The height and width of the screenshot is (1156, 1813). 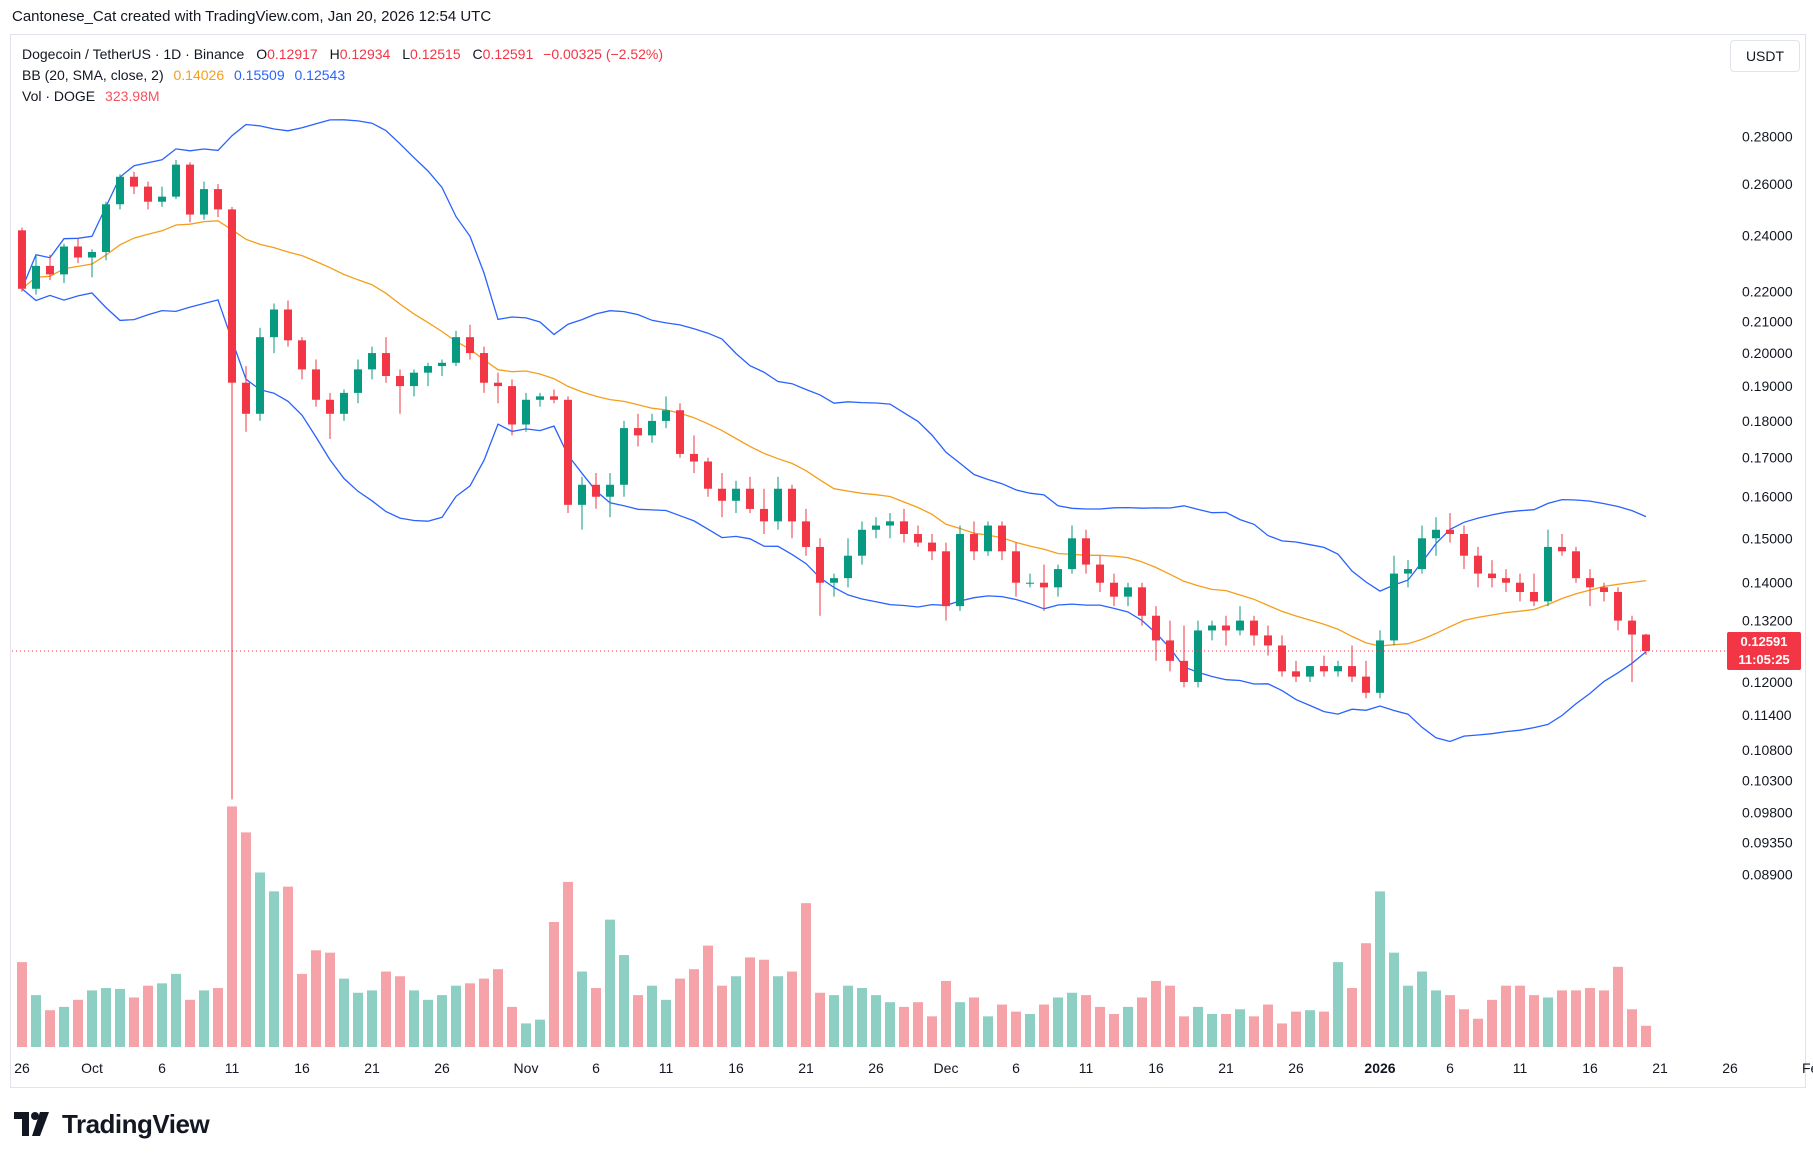 I want to click on currency-button: USDT, so click(x=1765, y=56).